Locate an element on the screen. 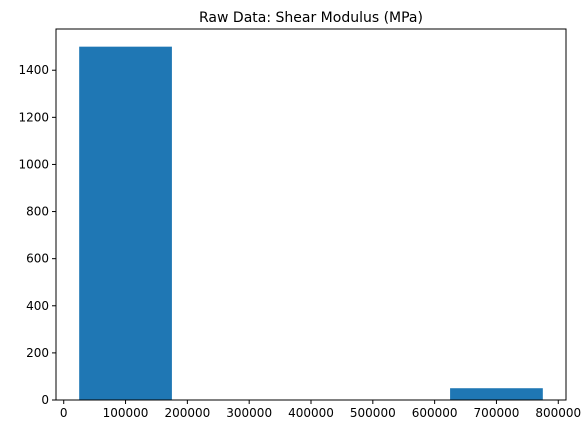 Image resolution: width=584 pixels, height=433 pixels. x-tick-label: 600000 is located at coordinates (435, 413).